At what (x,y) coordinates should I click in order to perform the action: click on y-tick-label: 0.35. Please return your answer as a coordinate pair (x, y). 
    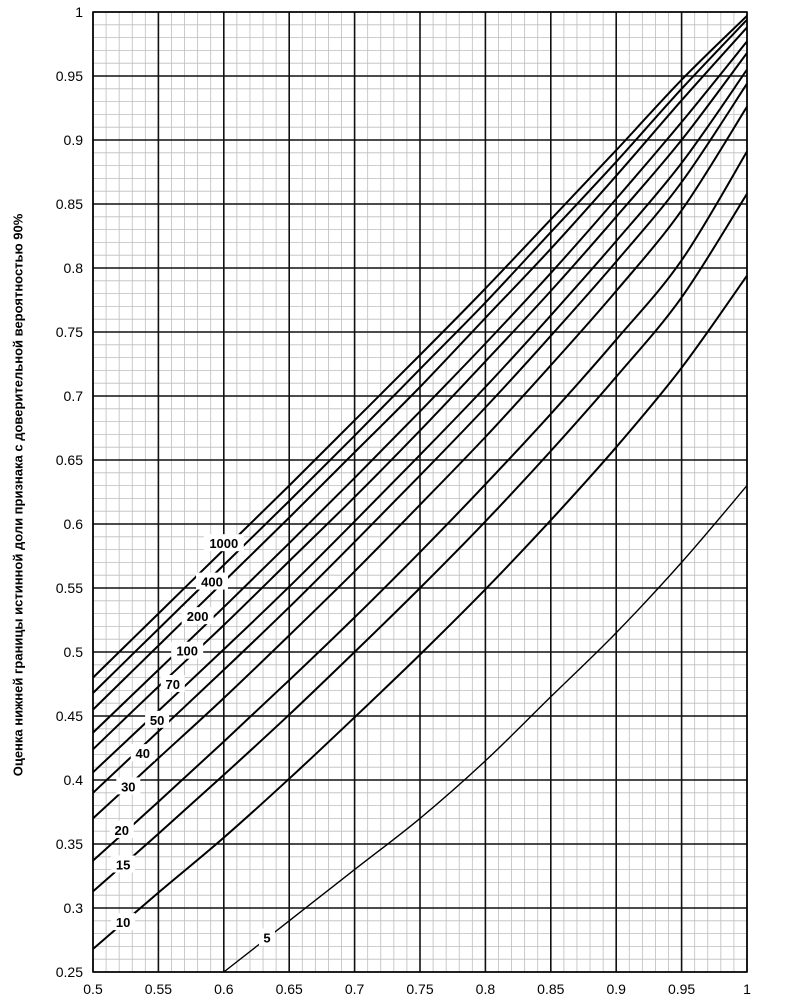
    Looking at the image, I should click on (69, 844).